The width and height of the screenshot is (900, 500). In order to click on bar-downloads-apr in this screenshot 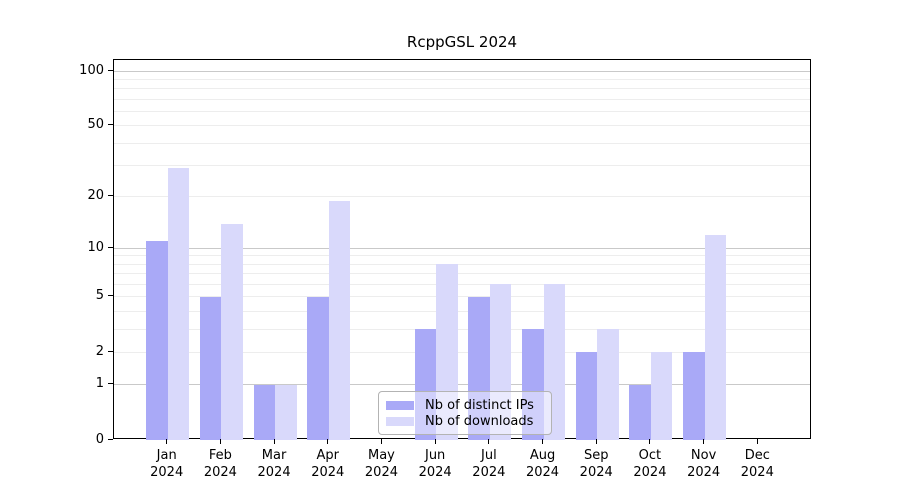, I will do `click(339, 320)`.